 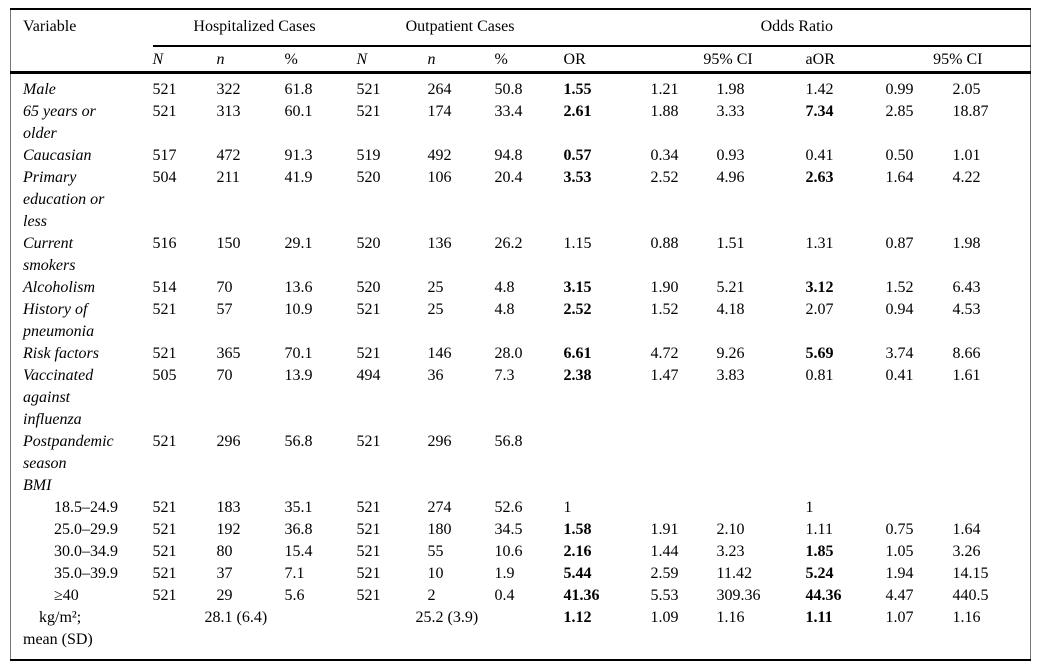 What do you see at coordinates (577, 155) in the screenshot?
I see `cell-or: 0.57` at bounding box center [577, 155].